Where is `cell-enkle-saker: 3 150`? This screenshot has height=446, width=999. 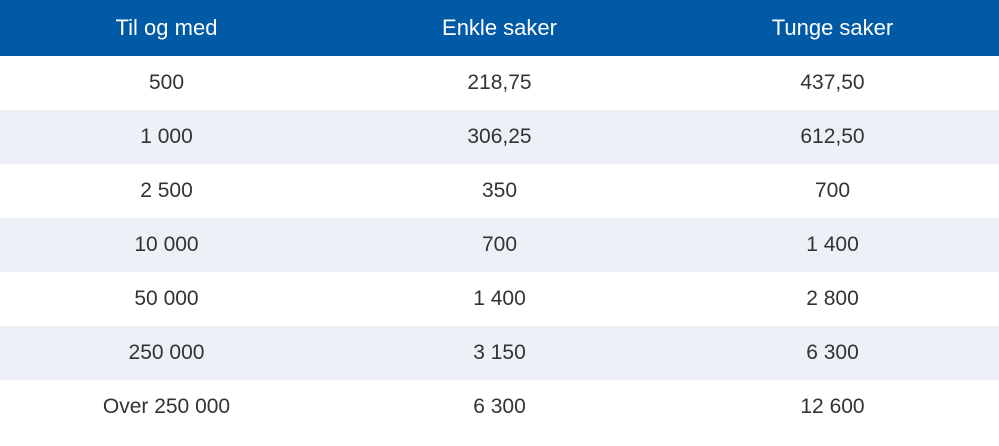
cell-enkle-saker: 3 150 is located at coordinates (499, 353).